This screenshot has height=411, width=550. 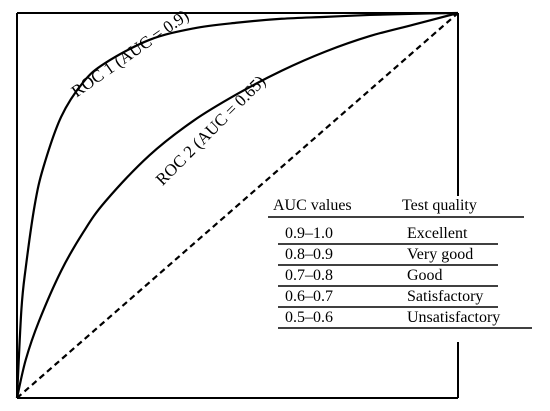 What do you see at coordinates (453, 317) in the screenshot?
I see `table-cell-quality: Unsatisfactory` at bounding box center [453, 317].